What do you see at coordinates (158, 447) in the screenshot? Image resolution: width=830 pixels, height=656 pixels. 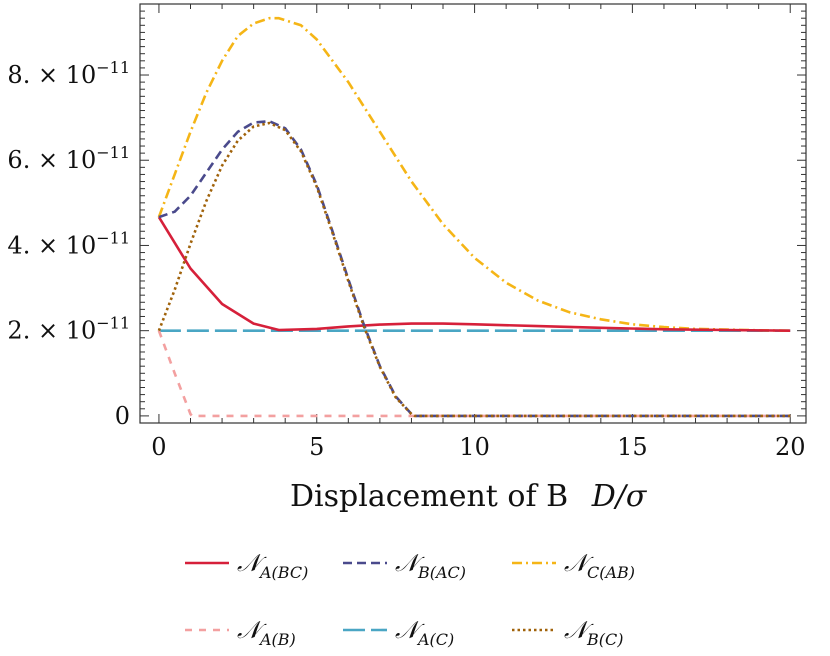 I see `x-tick-label: 0` at bounding box center [158, 447].